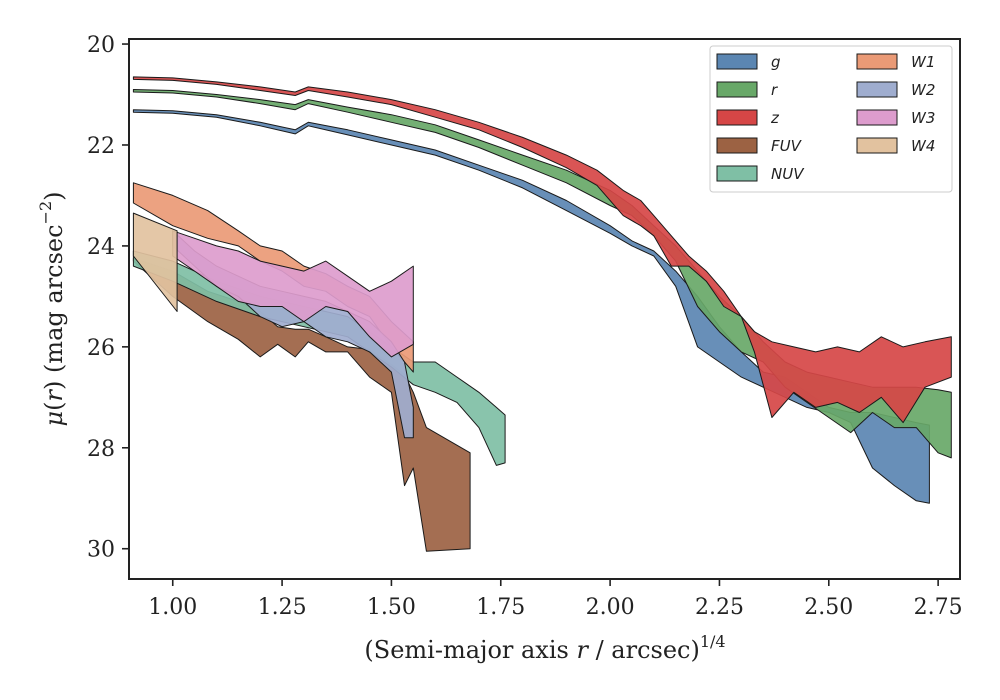  Describe the element at coordinates (719, 607) in the screenshot. I see `x-tick-label: 2.25` at that location.